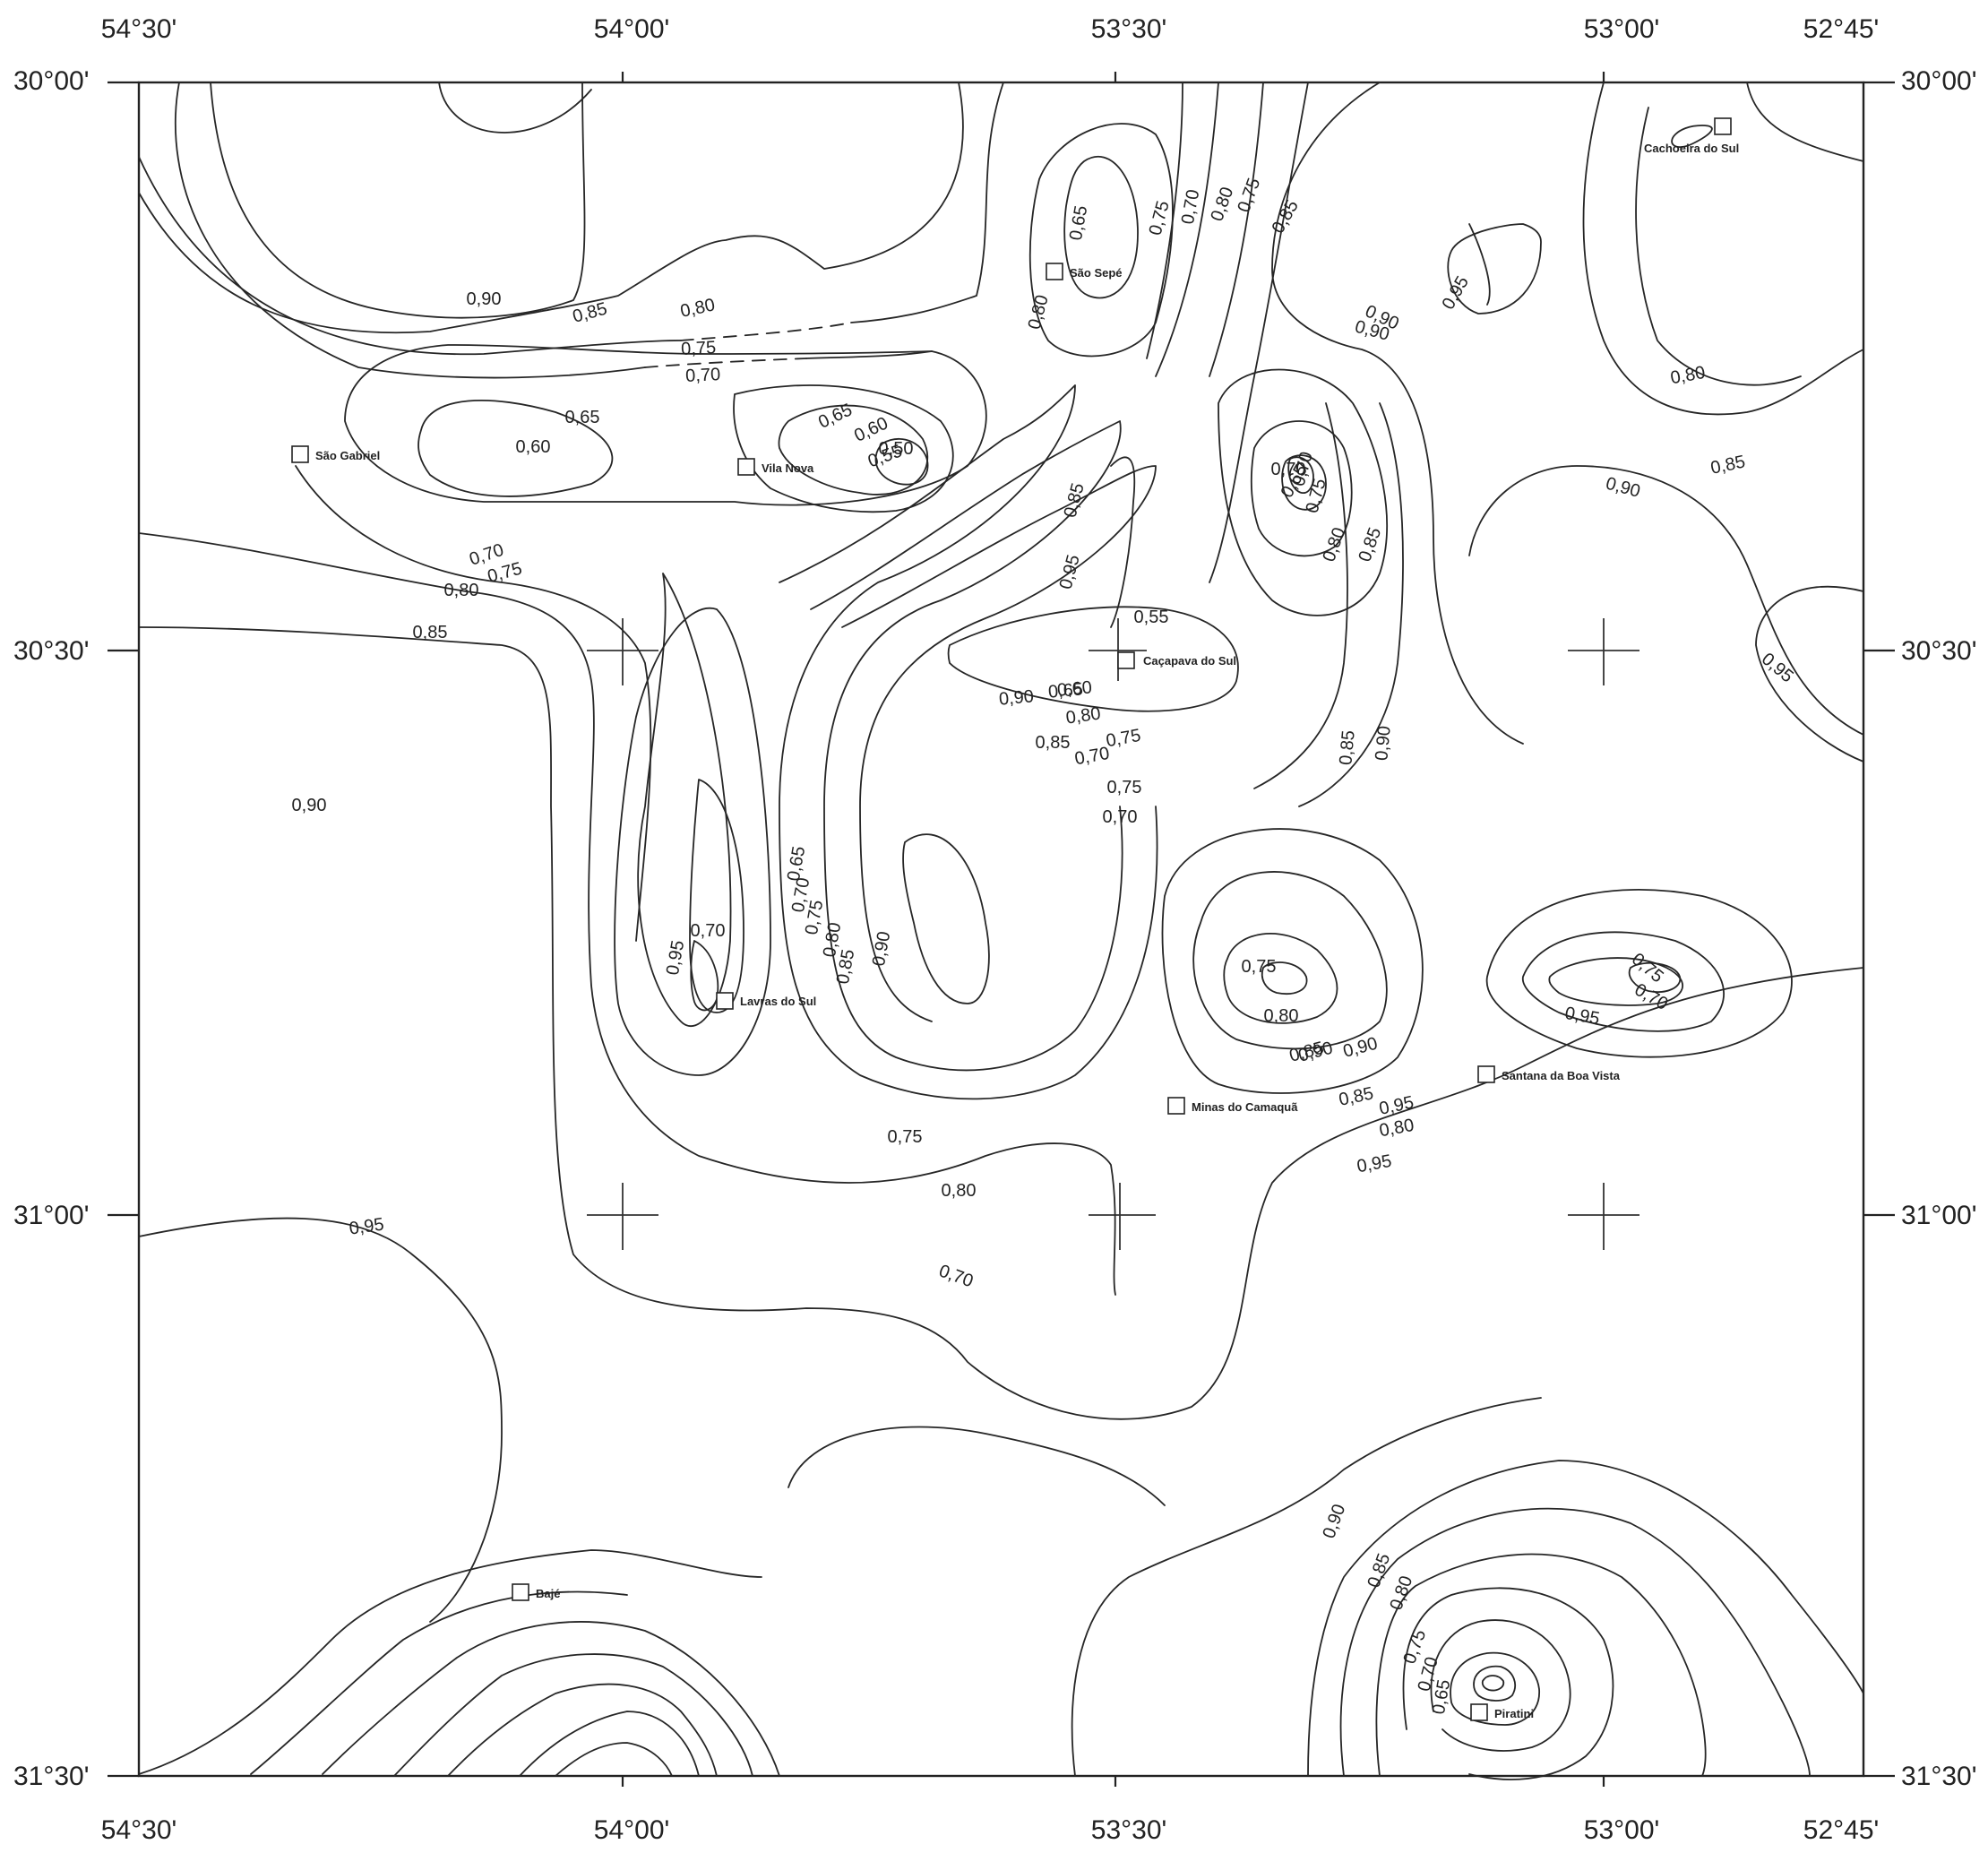 The height and width of the screenshot is (1853, 1988). Describe the element at coordinates (1245, 1107) in the screenshot. I see `town-label: Minas do Camaquã` at that location.